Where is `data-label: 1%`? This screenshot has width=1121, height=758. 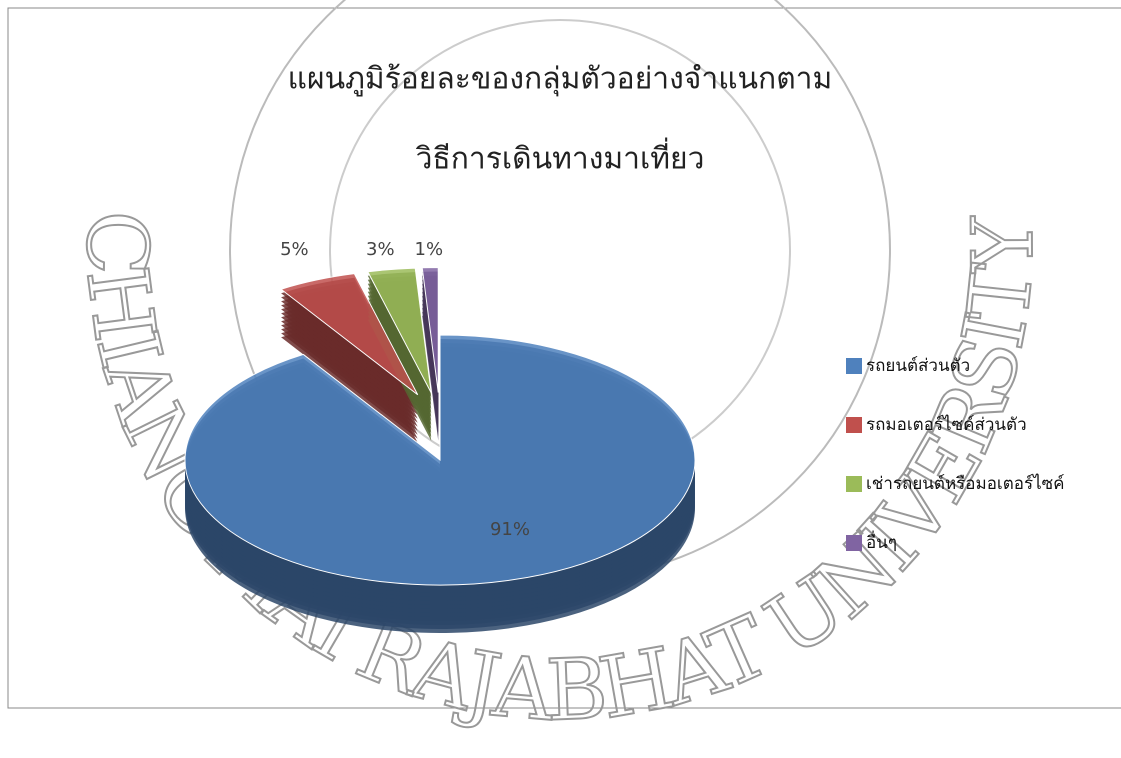
data-label: 1% is located at coordinates (429, 249).